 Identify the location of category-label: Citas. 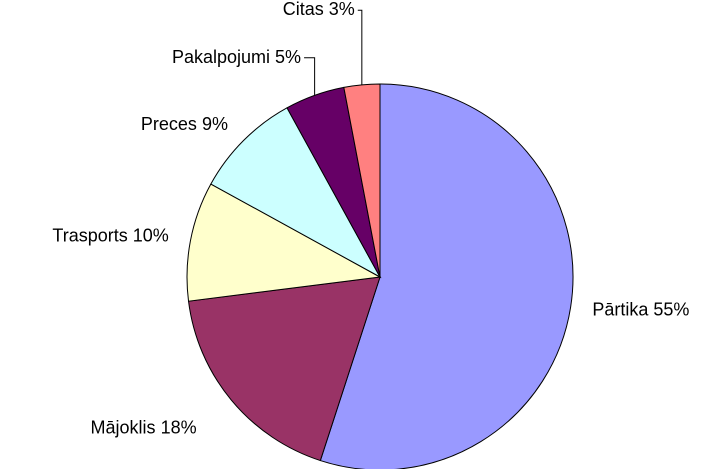
(303, 9).